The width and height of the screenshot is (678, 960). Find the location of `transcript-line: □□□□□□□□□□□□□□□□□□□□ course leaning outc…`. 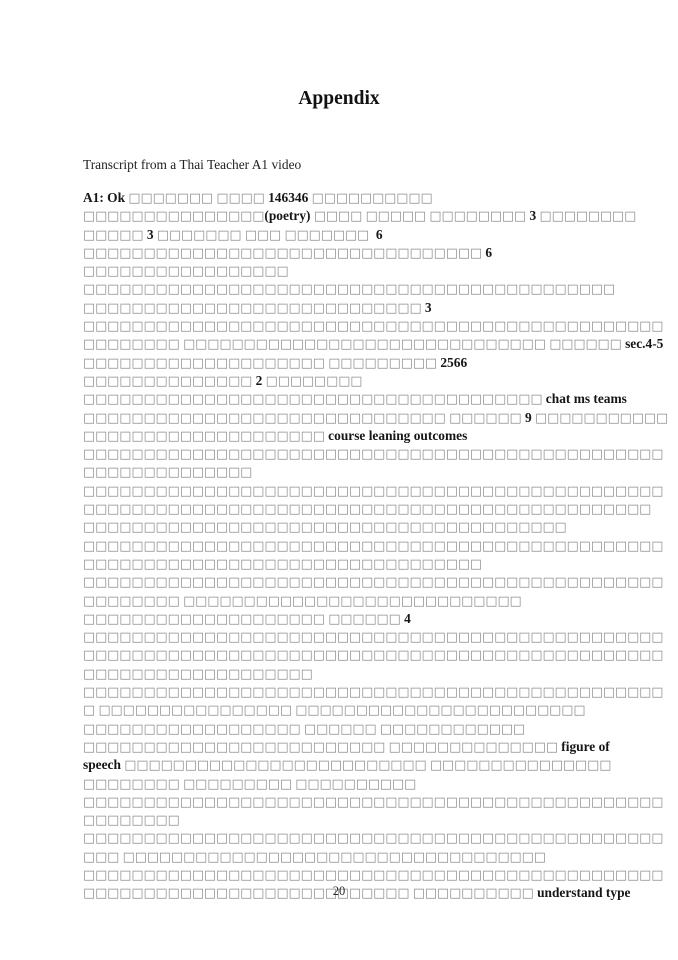

transcript-line: □□□□□□□□□□□□□□□□□□□□ course leaning outc… is located at coordinates (343, 436).